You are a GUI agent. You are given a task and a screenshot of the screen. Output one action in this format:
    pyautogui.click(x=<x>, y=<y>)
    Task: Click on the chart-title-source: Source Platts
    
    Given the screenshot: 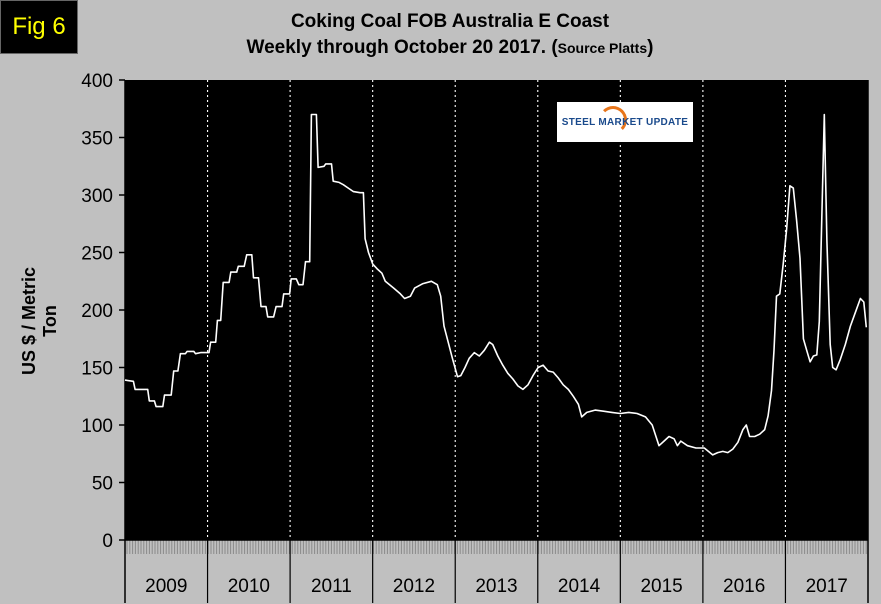 What is the action you would take?
    pyautogui.click(x=602, y=48)
    